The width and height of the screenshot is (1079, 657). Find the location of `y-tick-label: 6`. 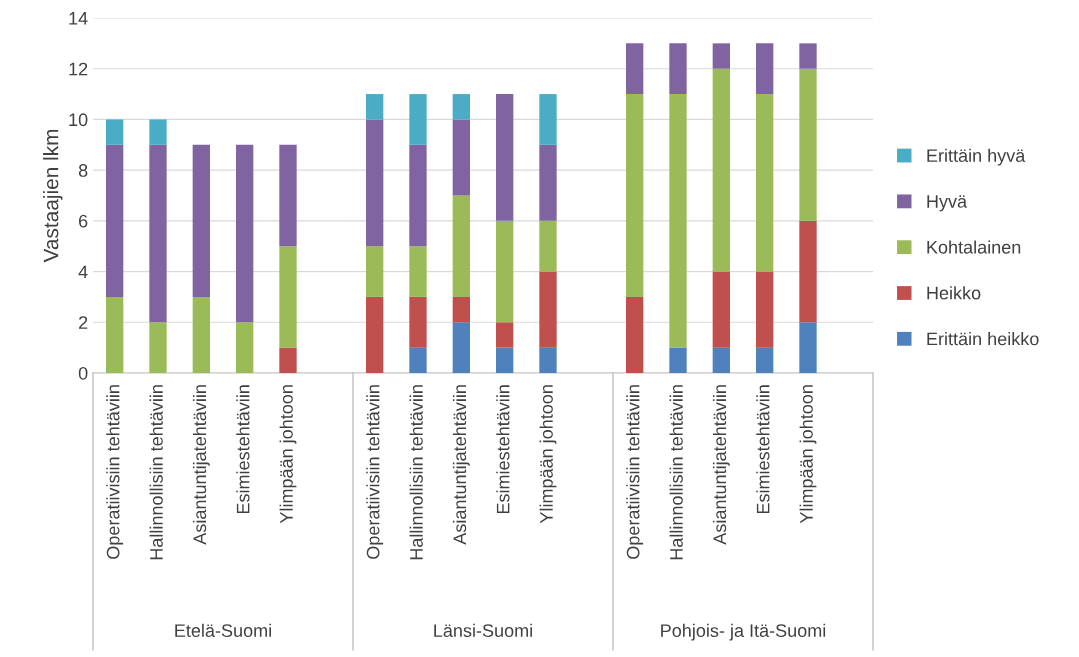

y-tick-label: 6 is located at coordinates (83, 221).